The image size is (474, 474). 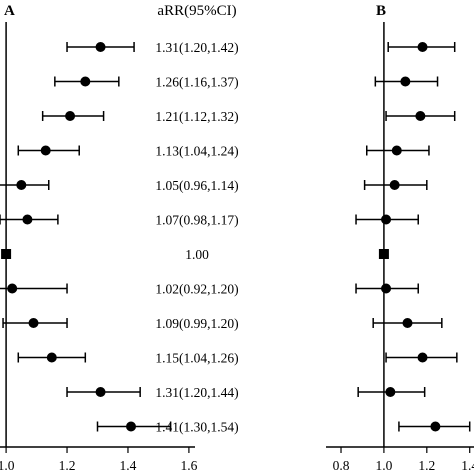 What do you see at coordinates (196, 116) in the screenshot?
I see `arr-value-label: 1.21(1.12,1.32)` at bounding box center [196, 116].